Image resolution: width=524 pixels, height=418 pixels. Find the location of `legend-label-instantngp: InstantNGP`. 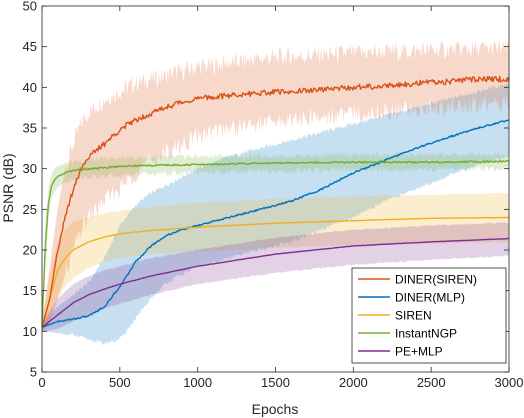

legend-label-instantngp: InstantNGP is located at coordinates (426, 334).